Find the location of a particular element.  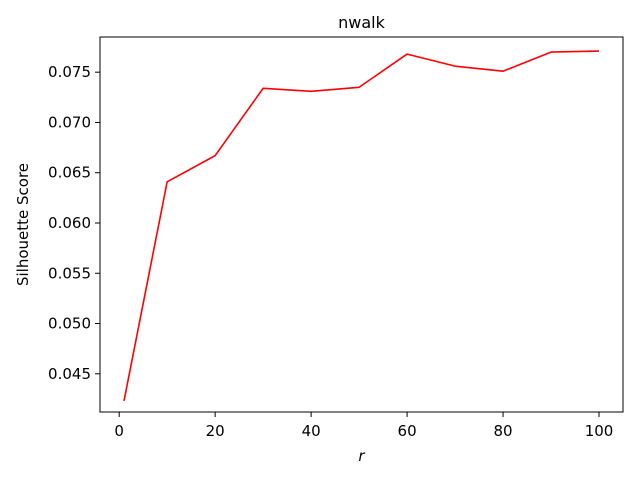

x-axis-label: r is located at coordinates (361, 456).